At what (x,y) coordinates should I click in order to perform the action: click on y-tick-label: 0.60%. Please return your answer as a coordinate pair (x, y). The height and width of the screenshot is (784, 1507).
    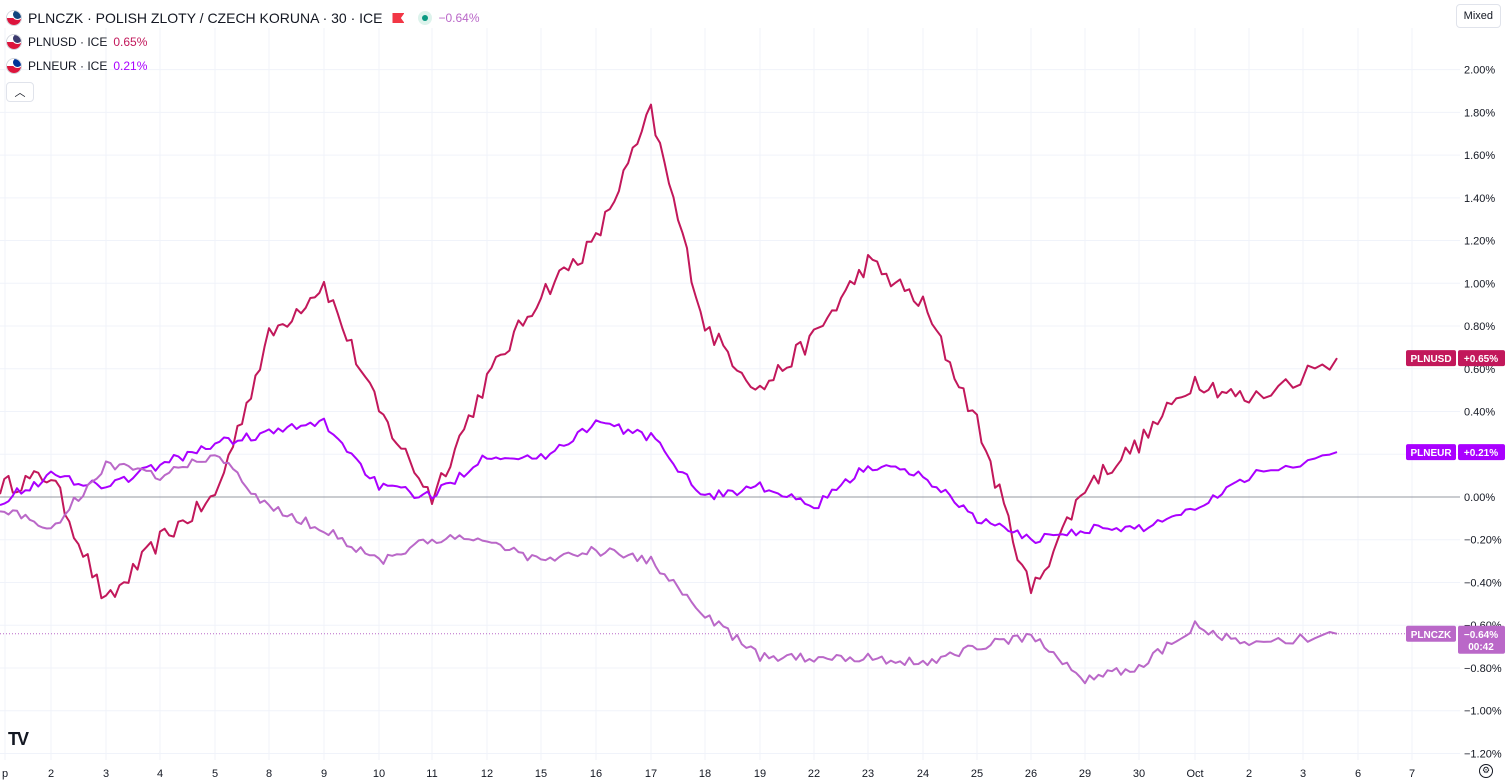
    Looking at the image, I should click on (1479, 370).